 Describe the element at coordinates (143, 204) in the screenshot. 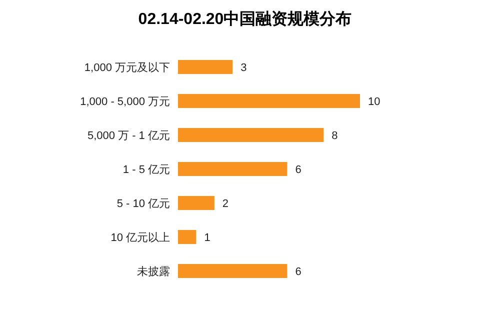

I see `category-label: 5 - 10 亿元` at that location.